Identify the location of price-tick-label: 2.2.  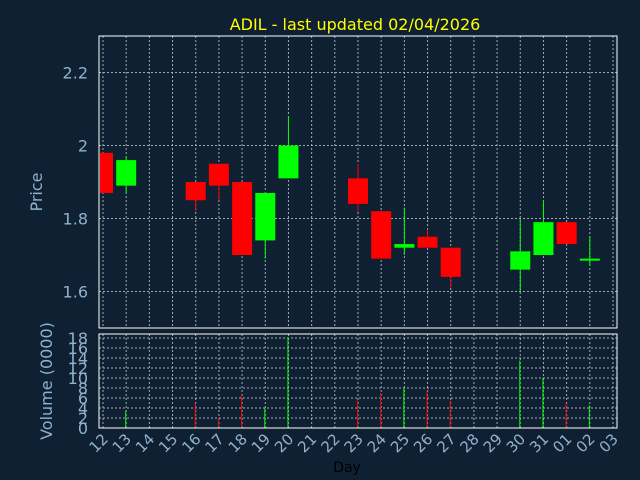
(75, 73).